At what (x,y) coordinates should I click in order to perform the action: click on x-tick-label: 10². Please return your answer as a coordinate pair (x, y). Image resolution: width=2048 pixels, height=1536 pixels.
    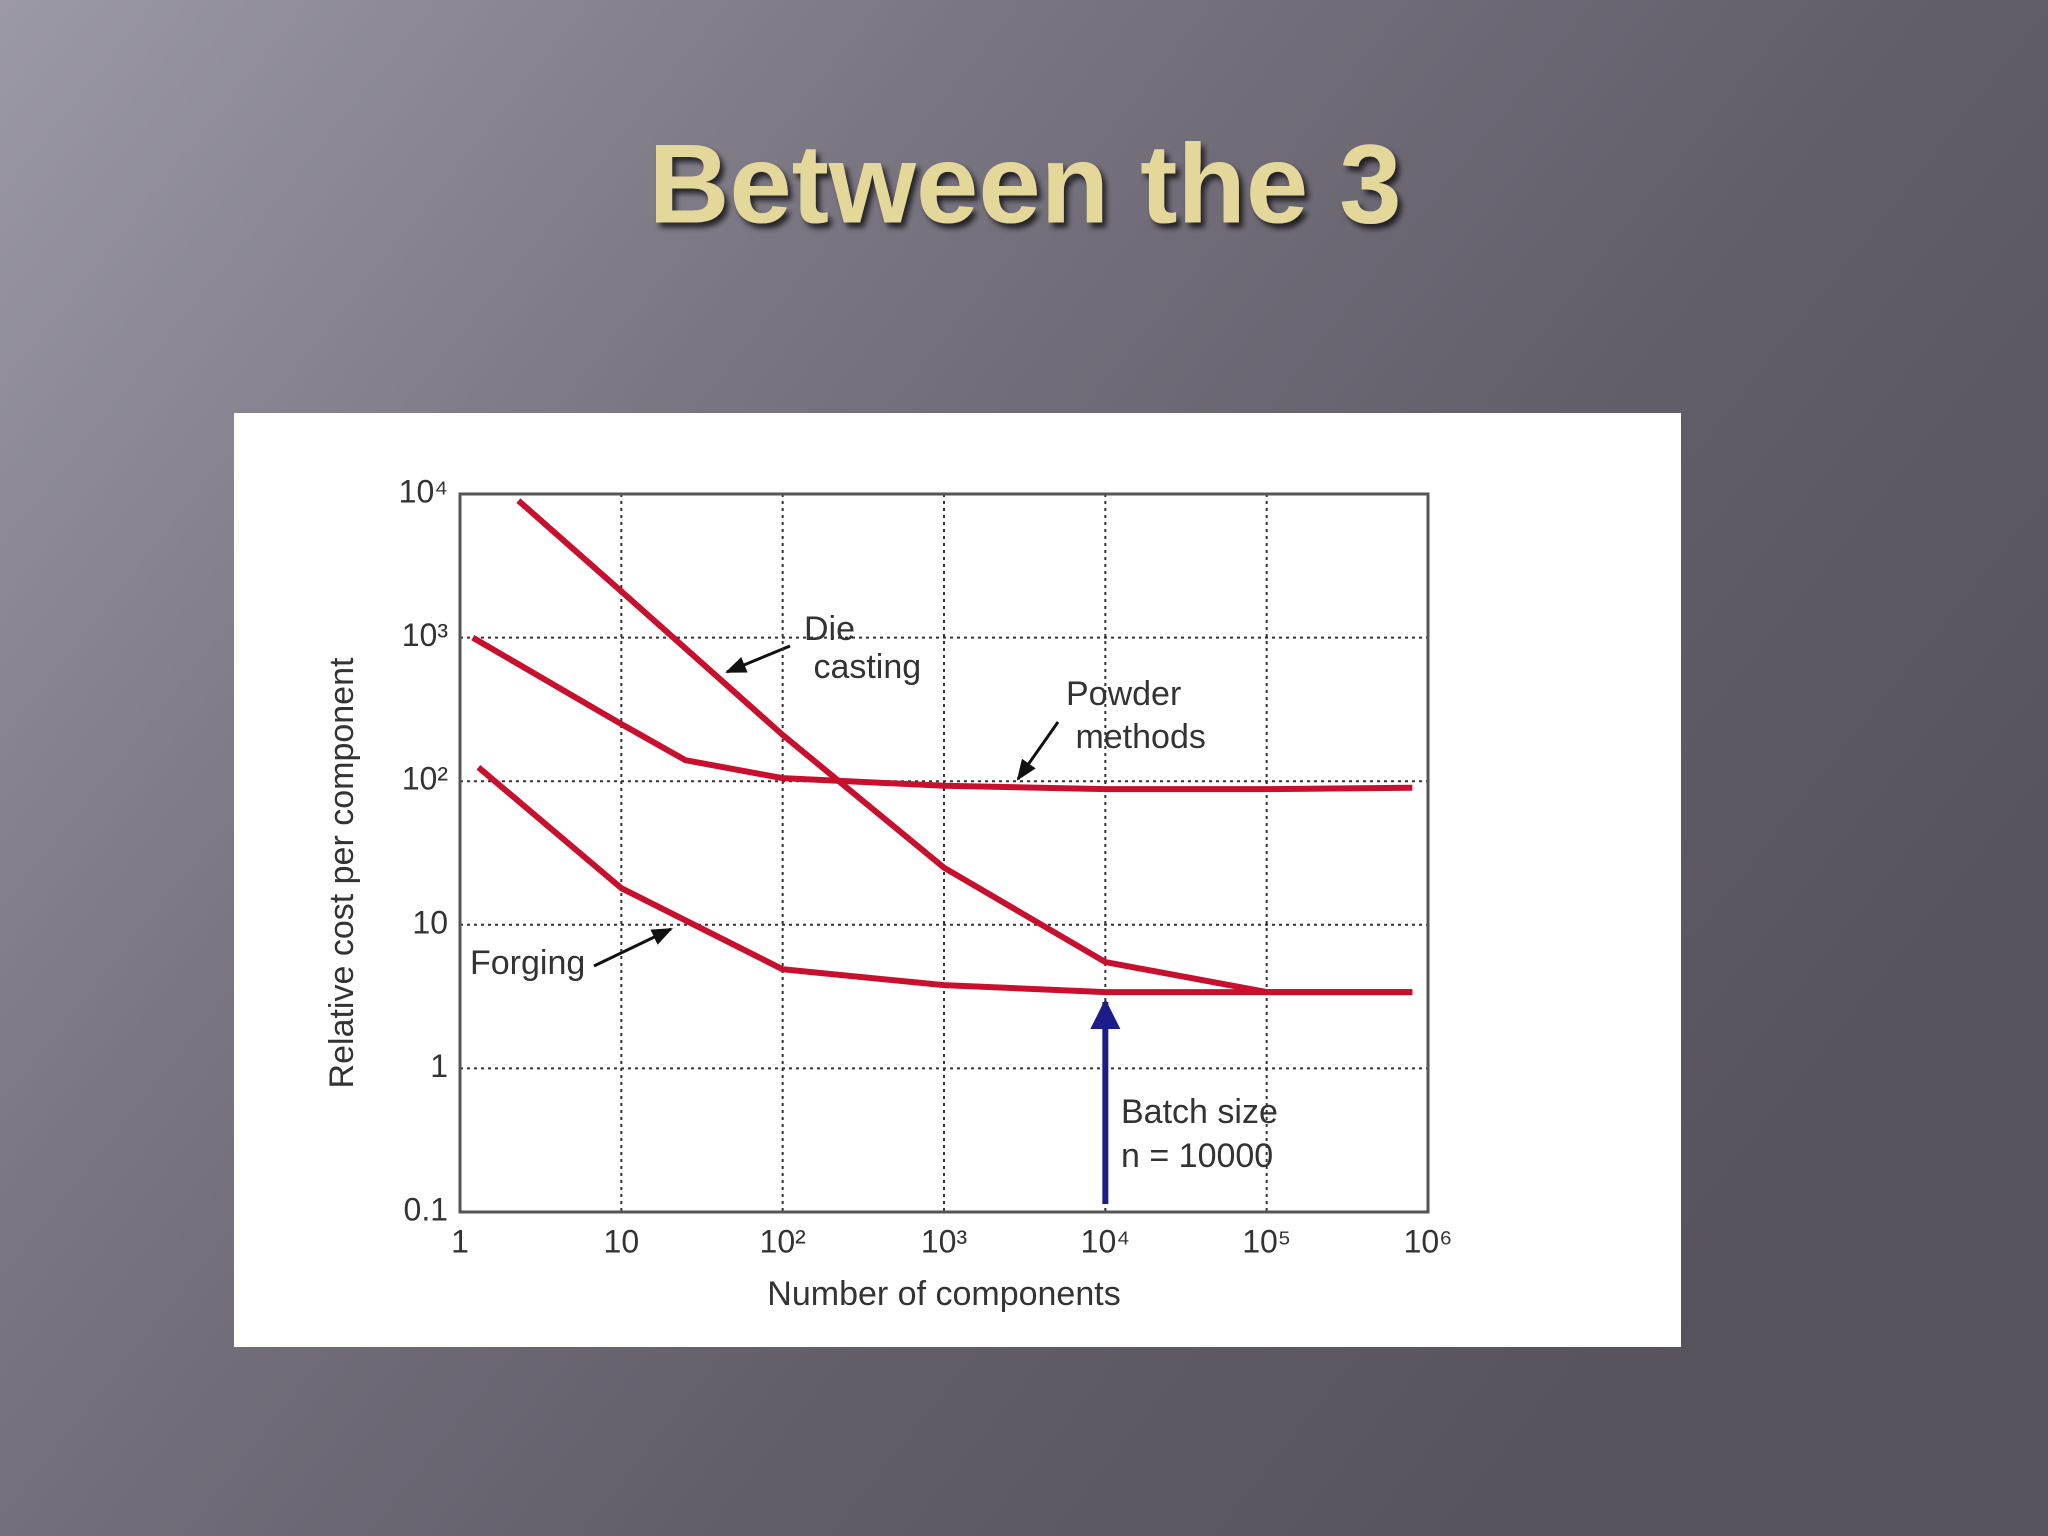
    Looking at the image, I should click on (783, 1241).